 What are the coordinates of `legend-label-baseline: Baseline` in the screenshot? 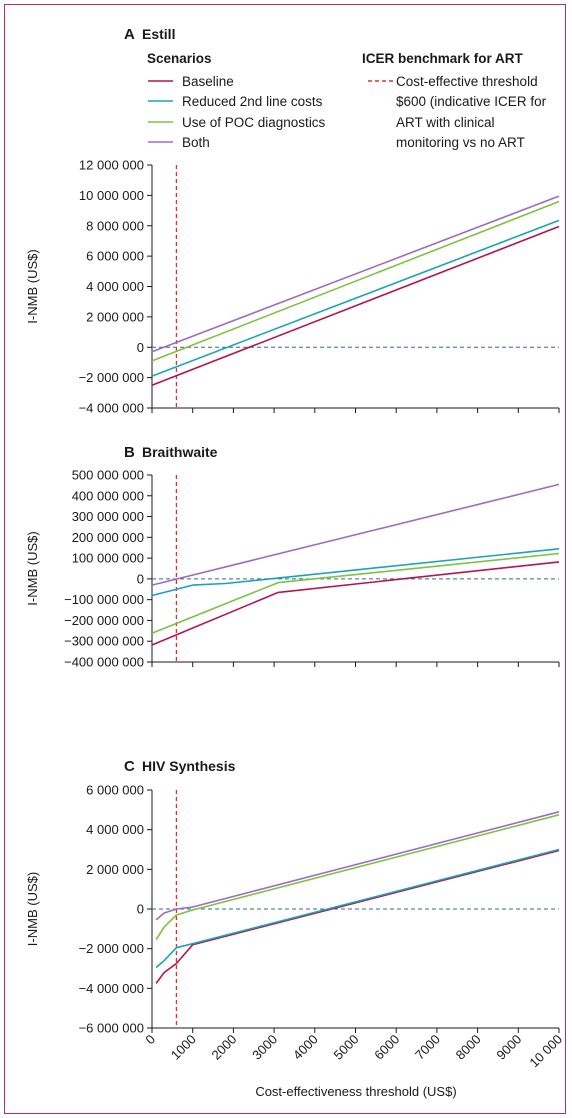 It's located at (208, 81).